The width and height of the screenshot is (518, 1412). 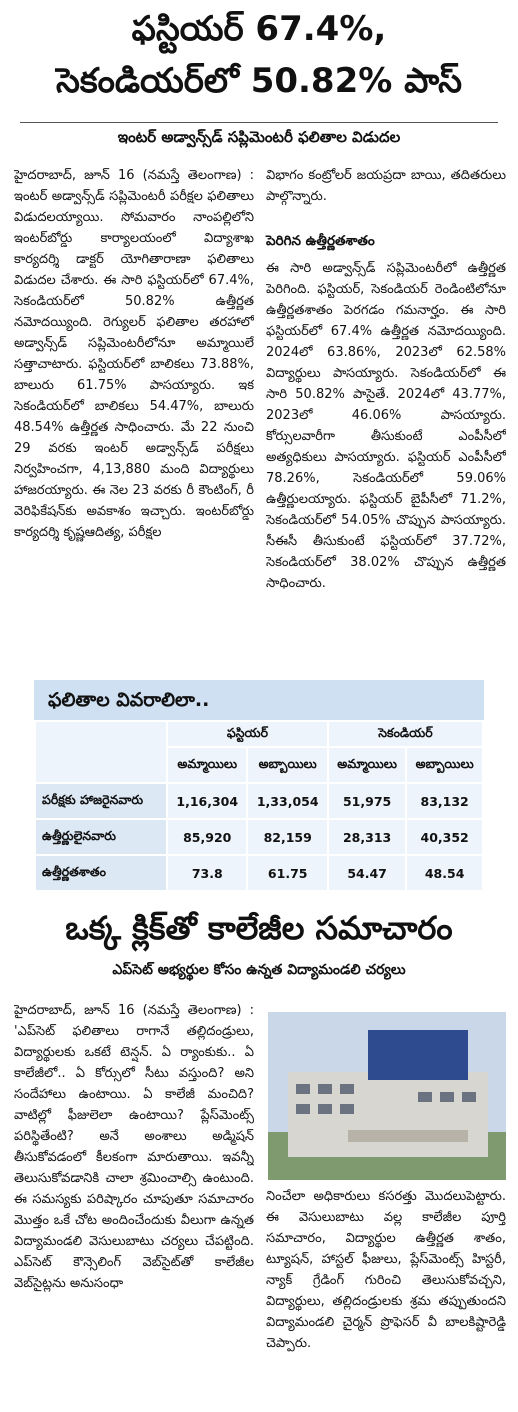 What do you see at coordinates (367, 801) in the screenshot?
I see `table-cell: 51,975` at bounding box center [367, 801].